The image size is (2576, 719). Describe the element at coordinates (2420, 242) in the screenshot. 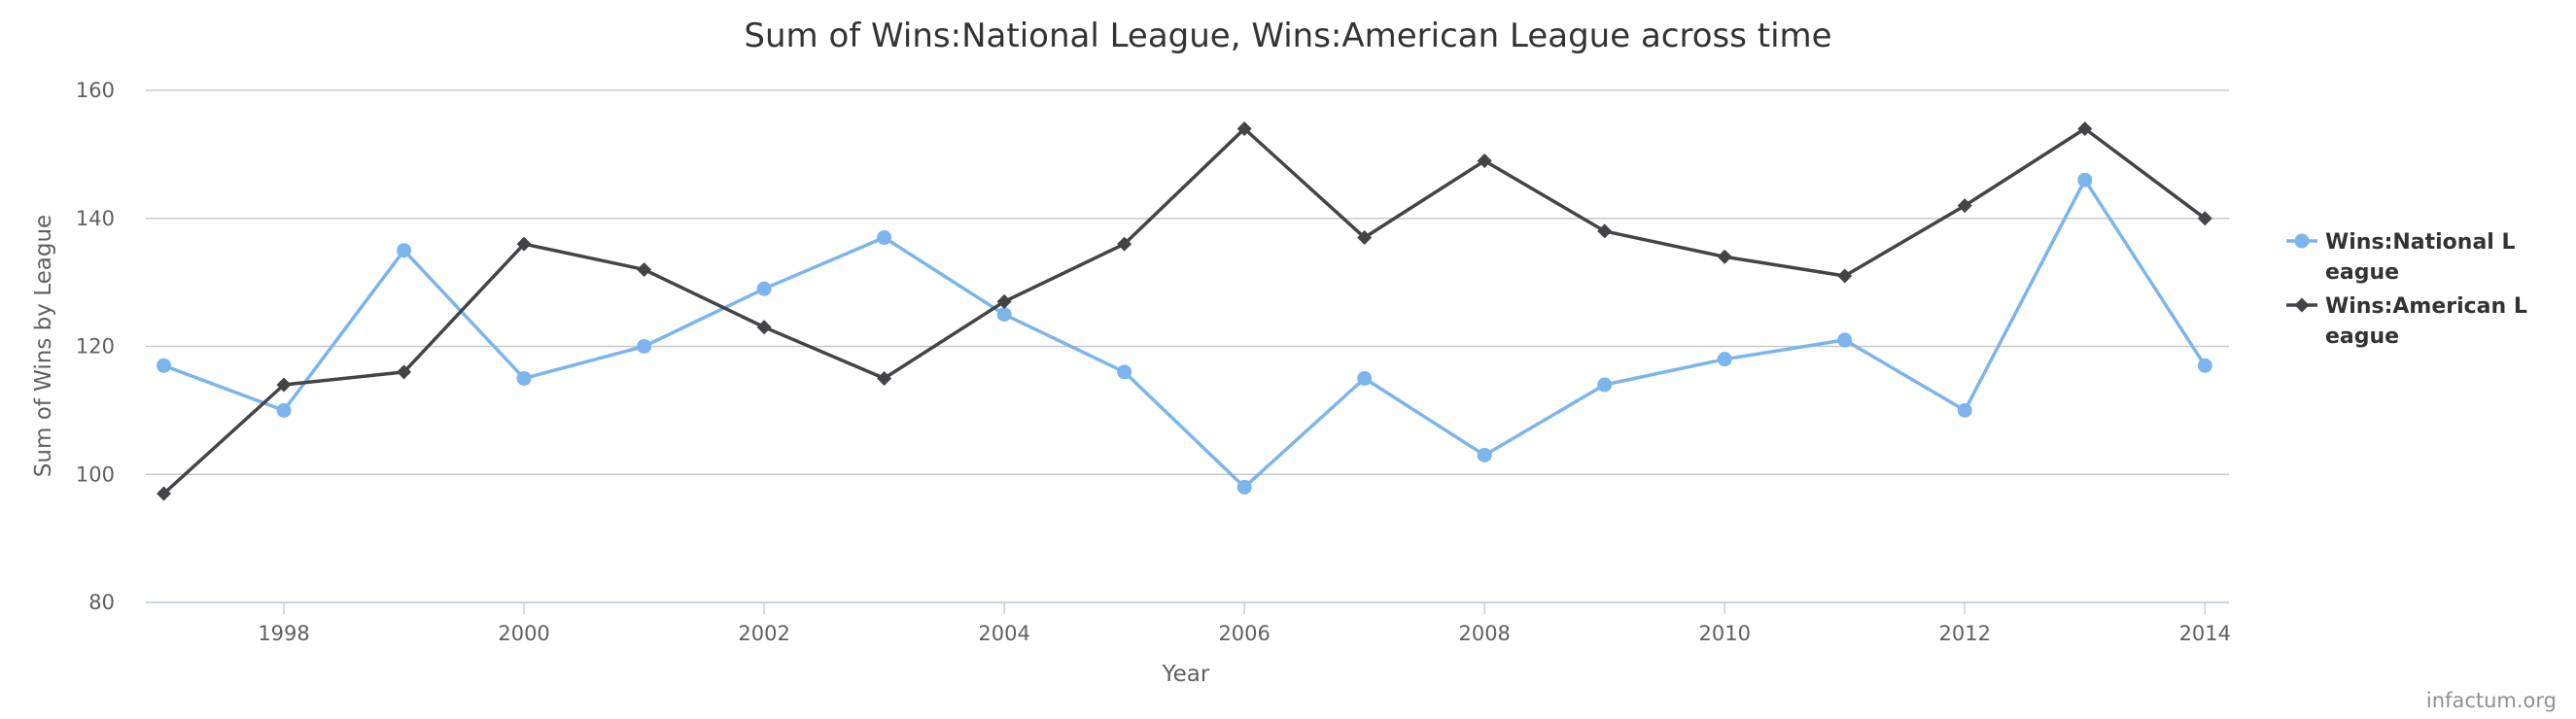

I see `legend-label: Wins:National L` at that location.